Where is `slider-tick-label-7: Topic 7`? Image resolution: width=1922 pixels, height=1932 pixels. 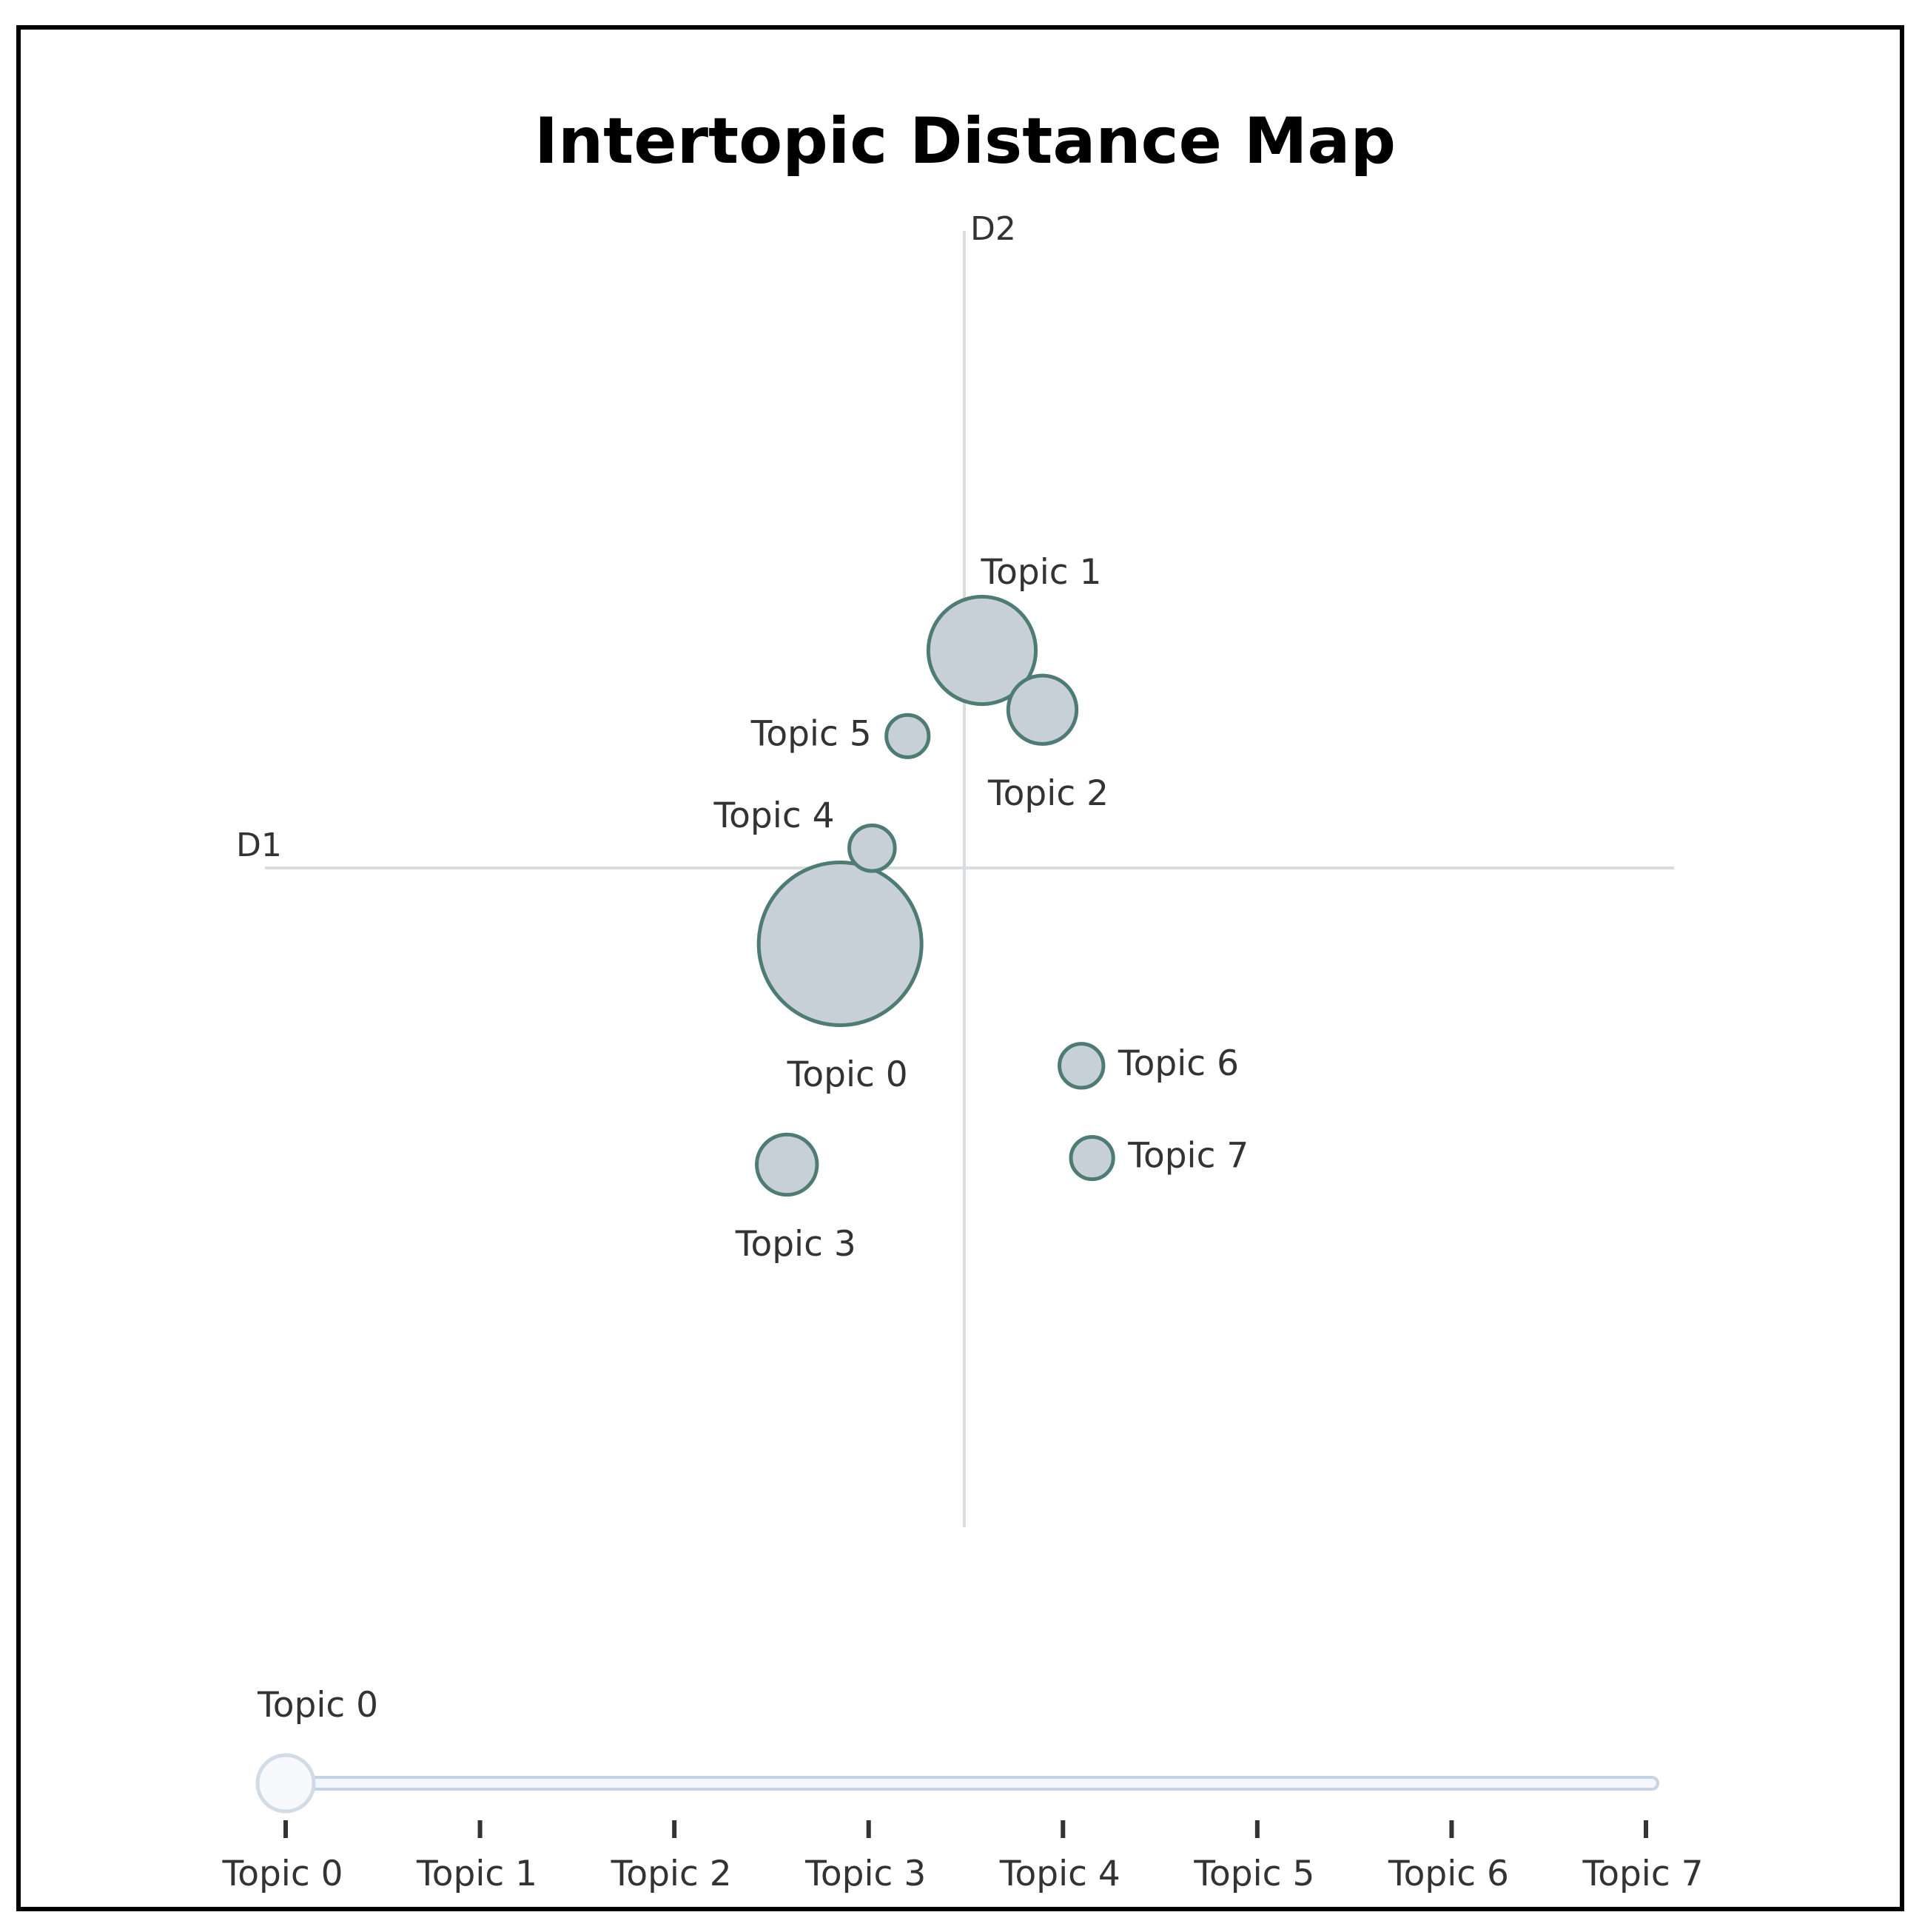 slider-tick-label-7: Topic 7 is located at coordinates (1642, 1874).